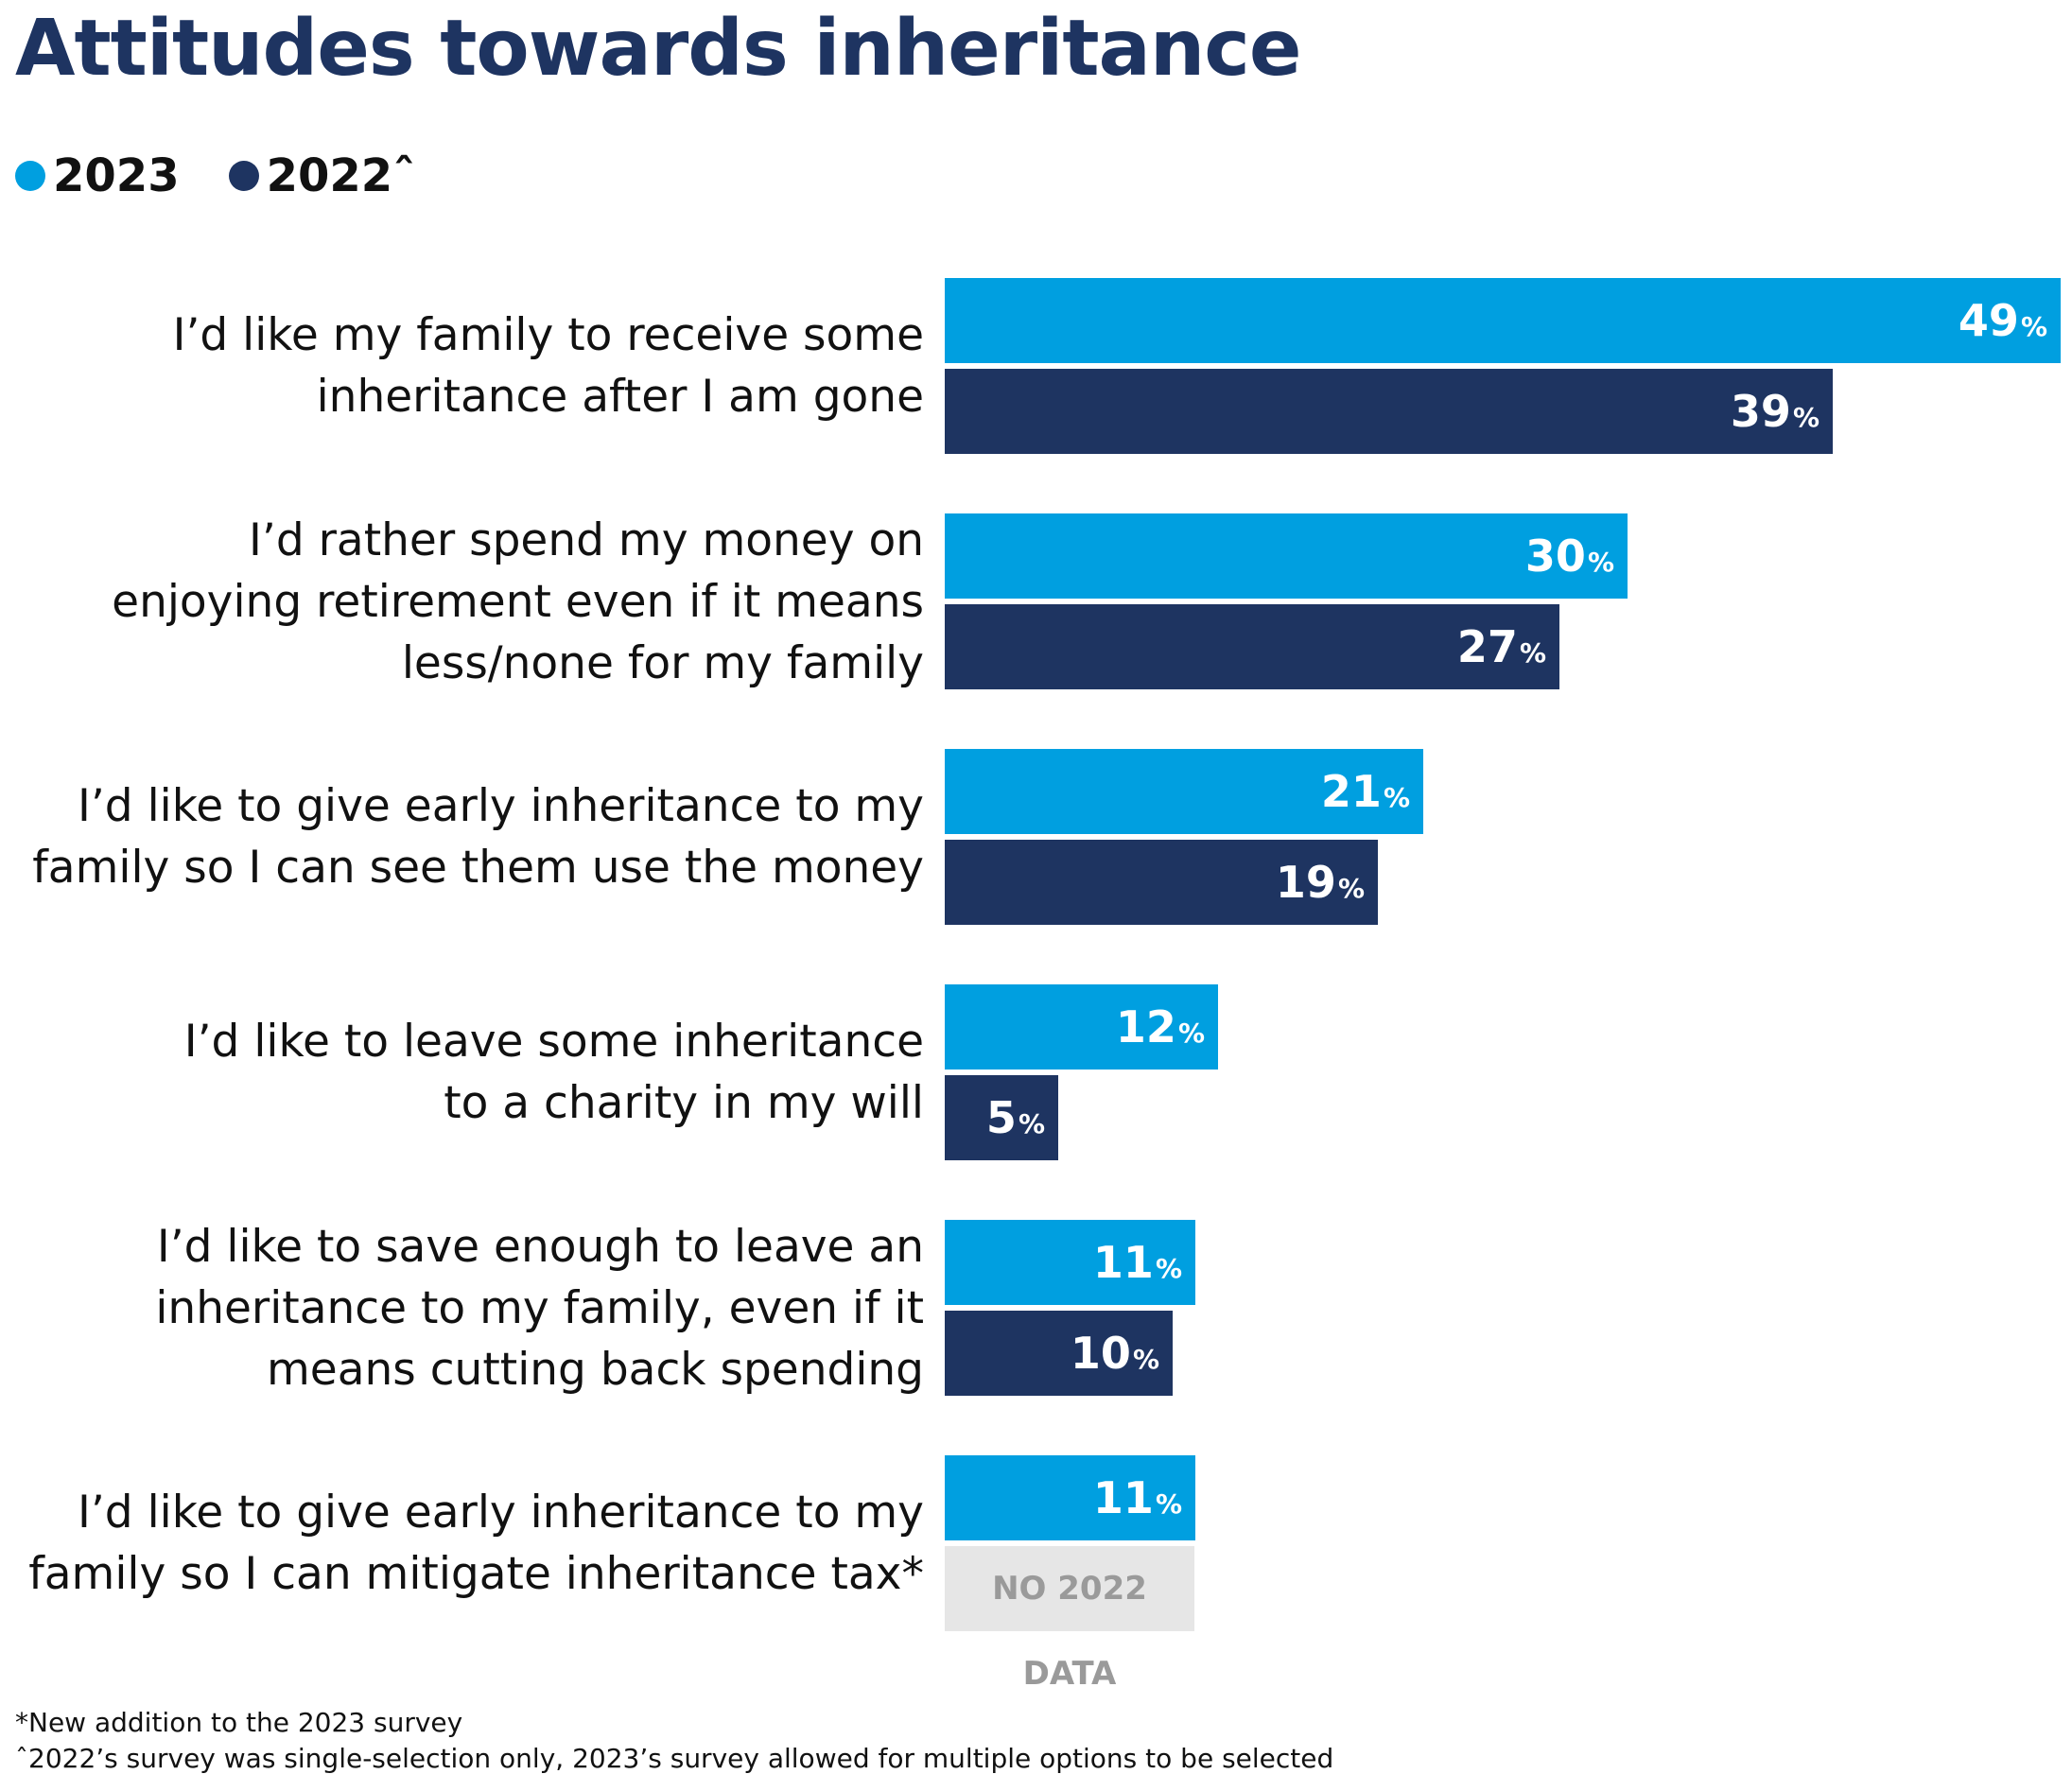 This screenshot has width=2072, height=1774. Describe the element at coordinates (1184, 791) in the screenshot. I see `bar-2023-2: 21%` at that location.